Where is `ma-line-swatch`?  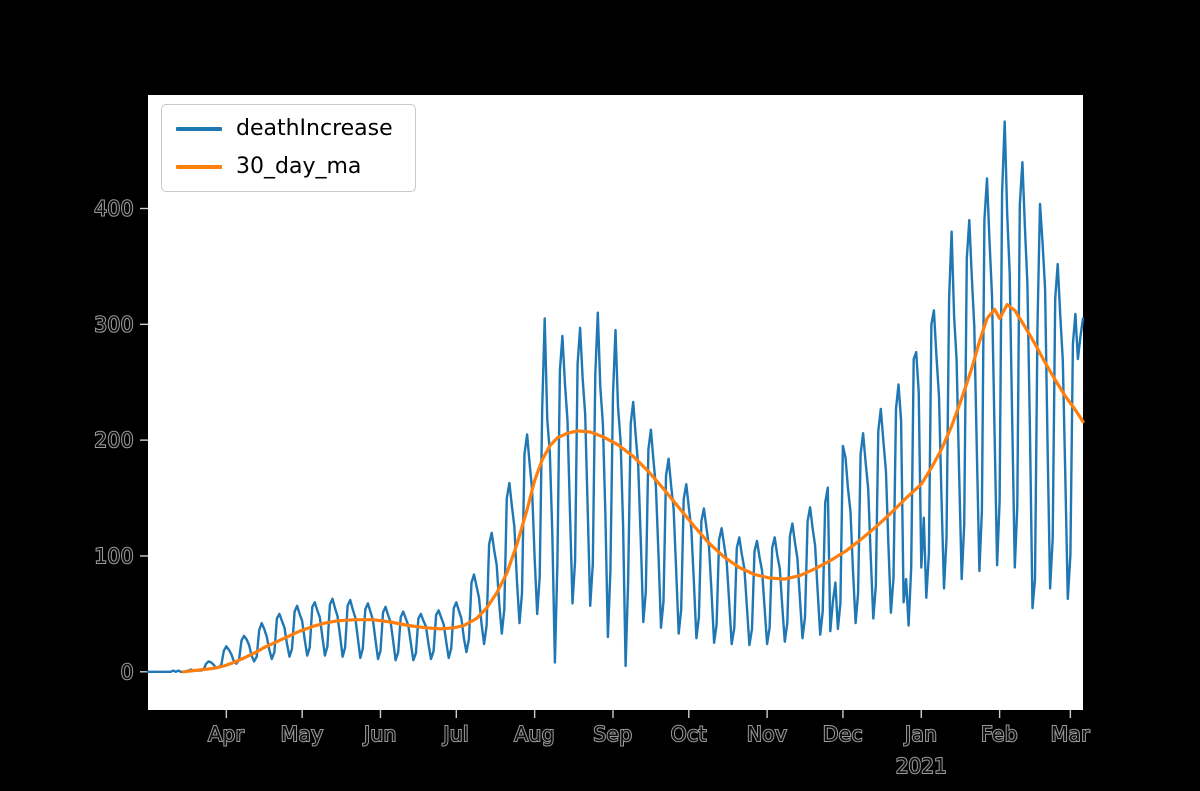
ma-line-swatch is located at coordinates (199, 167).